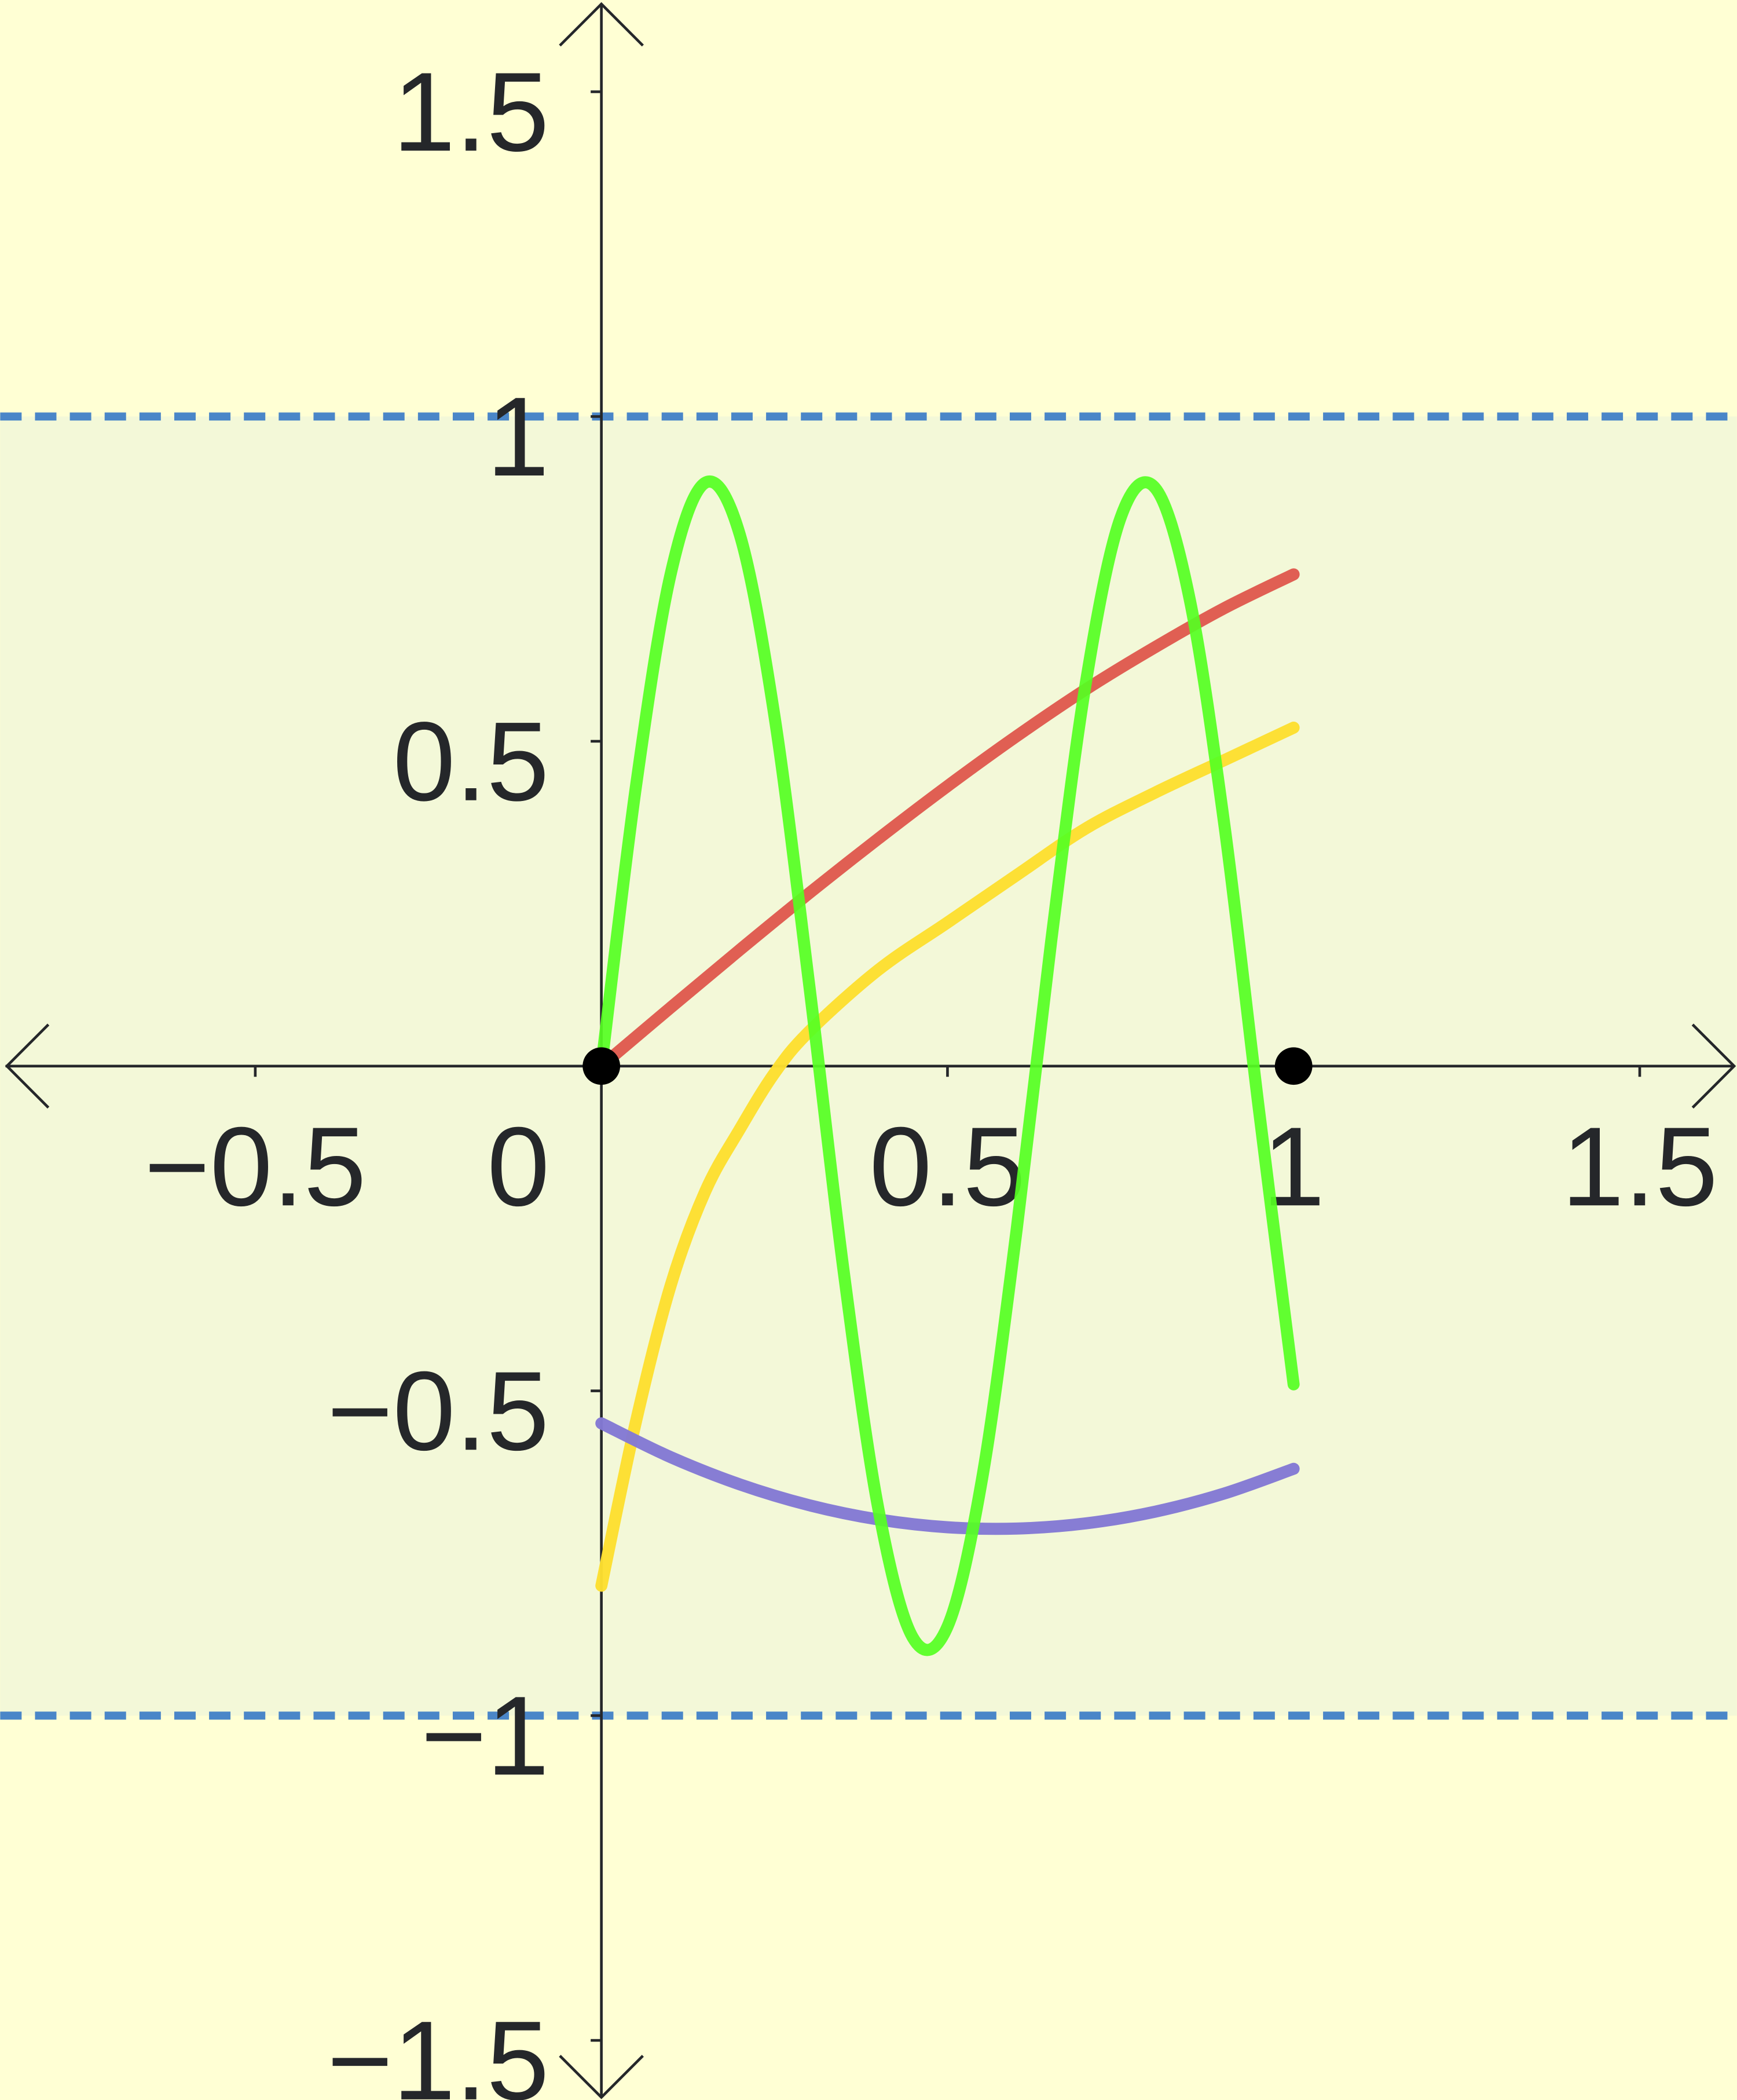 The image size is (1737, 2100). Describe the element at coordinates (438, 1411) in the screenshot. I see `y-tick-label: −0.5` at that location.